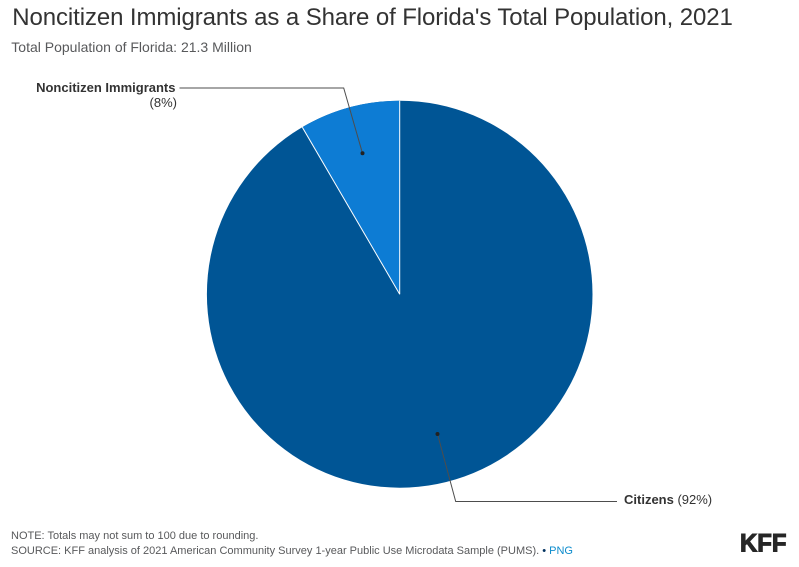 The image size is (799, 567). What do you see at coordinates (763, 543) in the screenshot?
I see `svg-text: KFF` at bounding box center [763, 543].